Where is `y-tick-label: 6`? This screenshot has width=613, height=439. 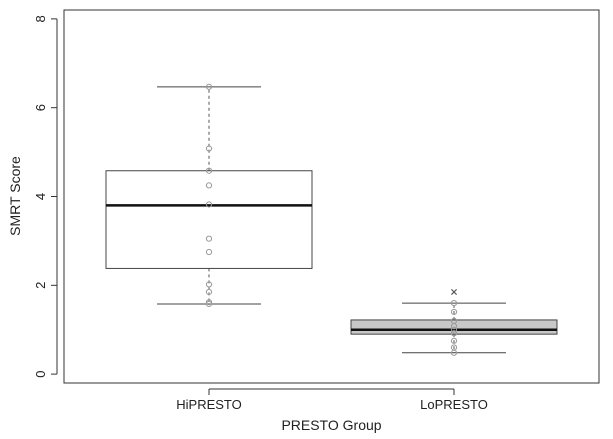 y-tick-label: 6 is located at coordinates (40, 107).